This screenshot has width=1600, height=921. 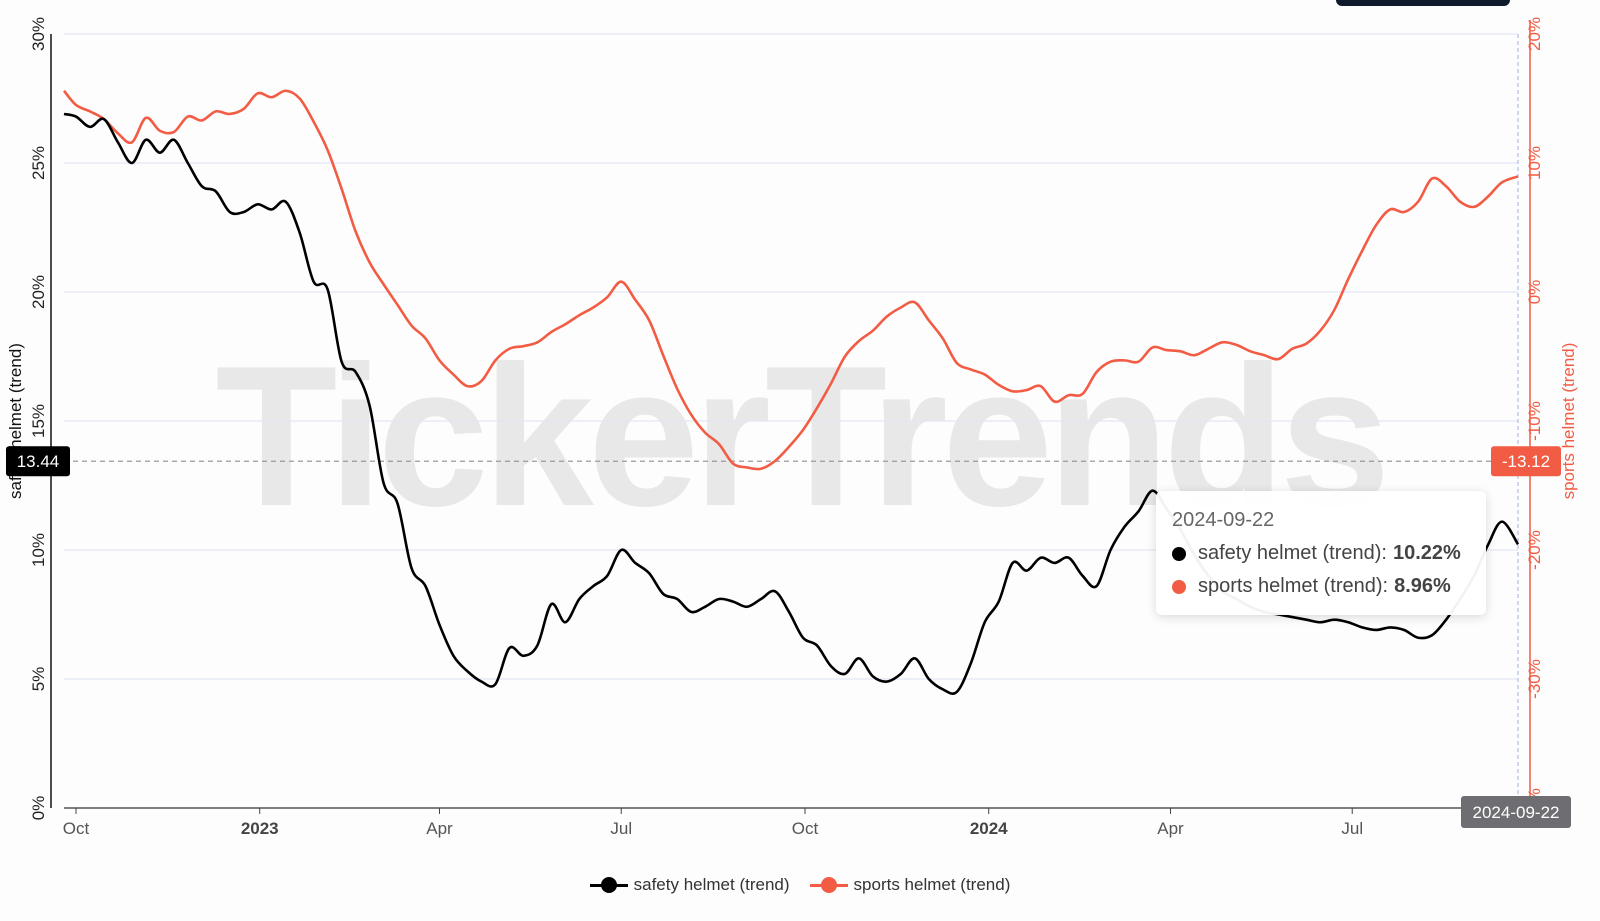 I want to click on y-right-tick-label: 10%, so click(x=1534, y=163).